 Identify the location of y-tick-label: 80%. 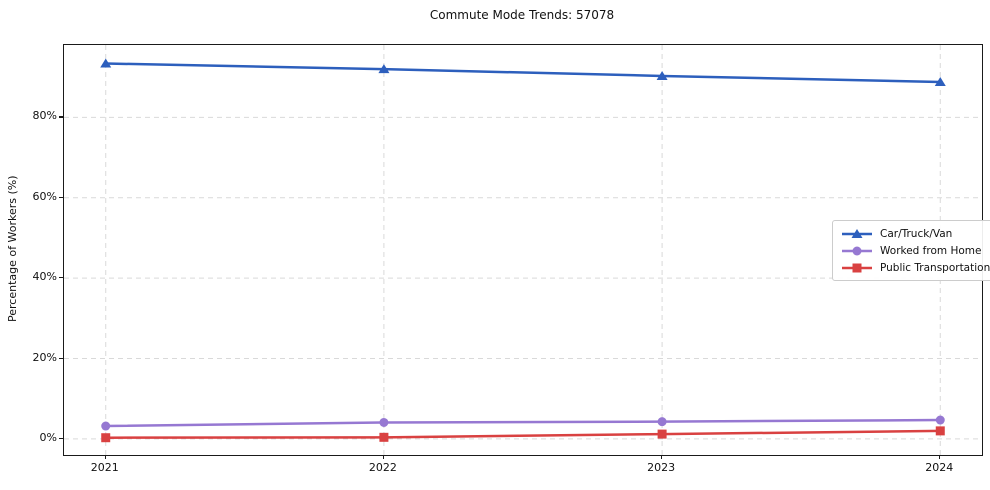
(44, 116).